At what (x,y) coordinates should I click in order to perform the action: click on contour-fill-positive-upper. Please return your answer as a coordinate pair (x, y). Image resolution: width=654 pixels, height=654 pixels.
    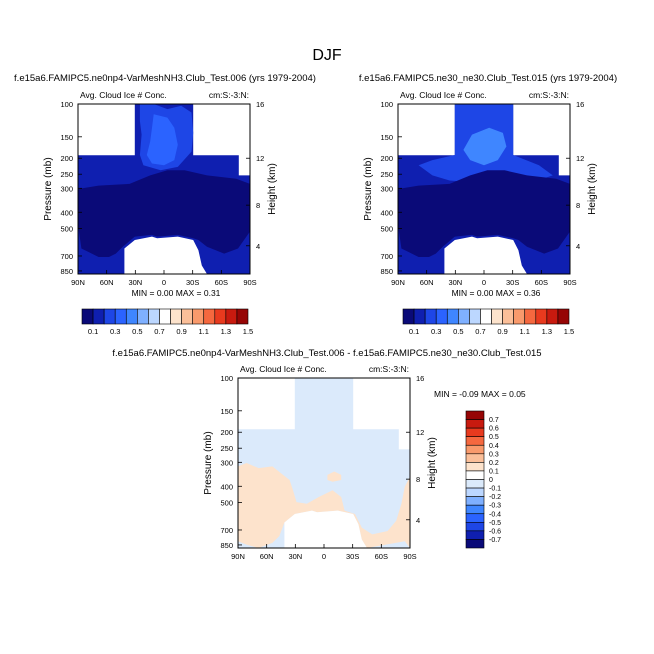
    Looking at the image, I should click on (334, 476).